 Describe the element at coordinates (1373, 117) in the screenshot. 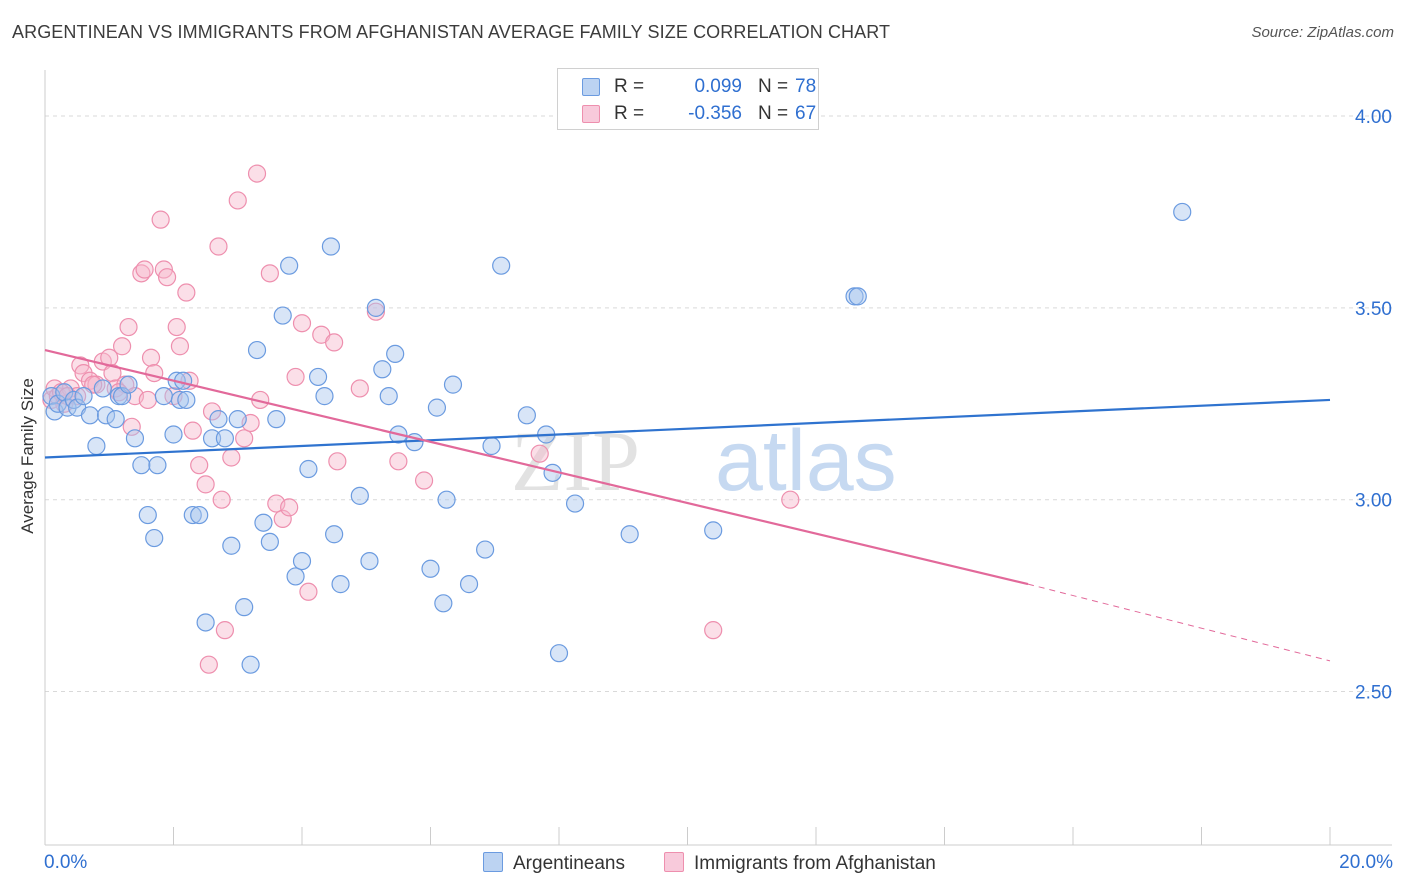

I see `y-tick-label: 4.00` at that location.